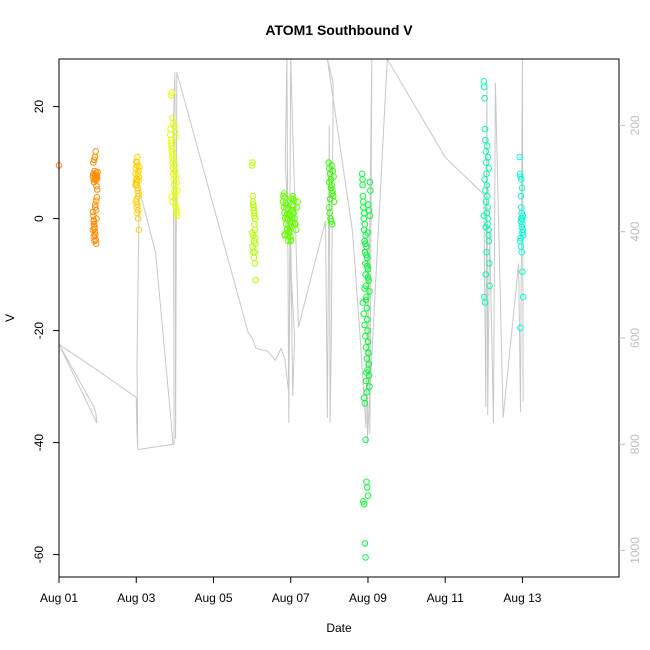 The image size is (650, 650). What do you see at coordinates (39, 218) in the screenshot?
I see `y-tick-label: 0` at bounding box center [39, 218].